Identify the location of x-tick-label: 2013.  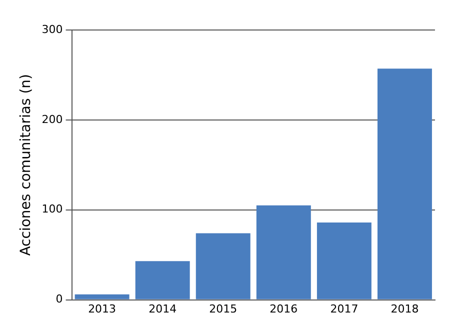
(102, 309).